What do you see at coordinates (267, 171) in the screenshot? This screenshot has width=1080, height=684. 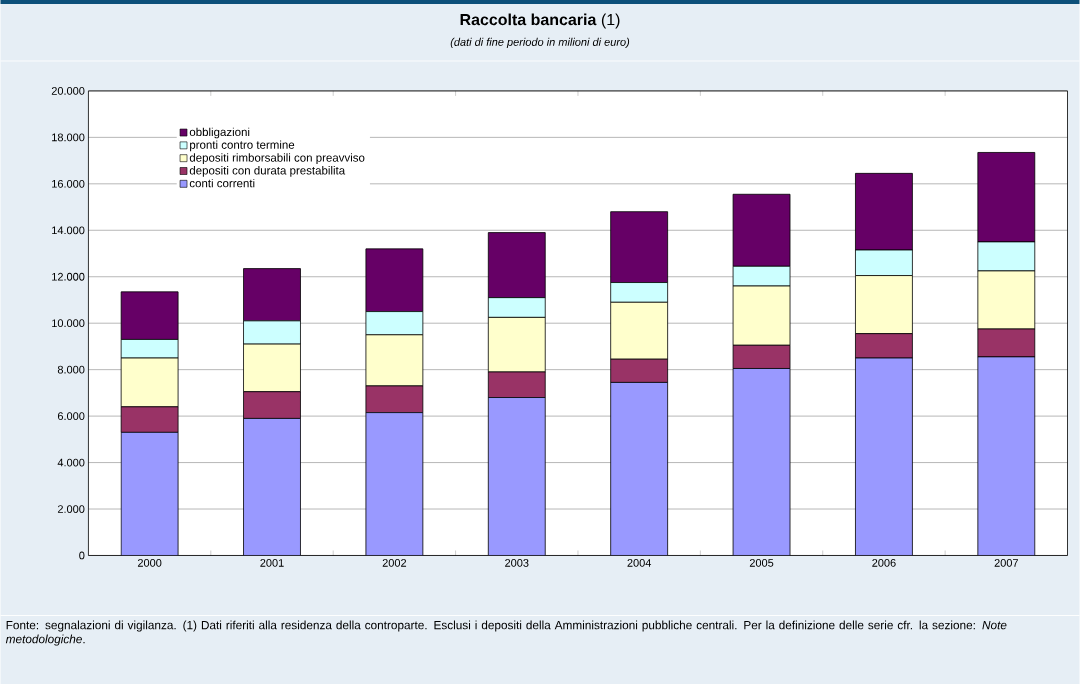 I see `legend-label: depositi con durata prestabilita` at bounding box center [267, 171].